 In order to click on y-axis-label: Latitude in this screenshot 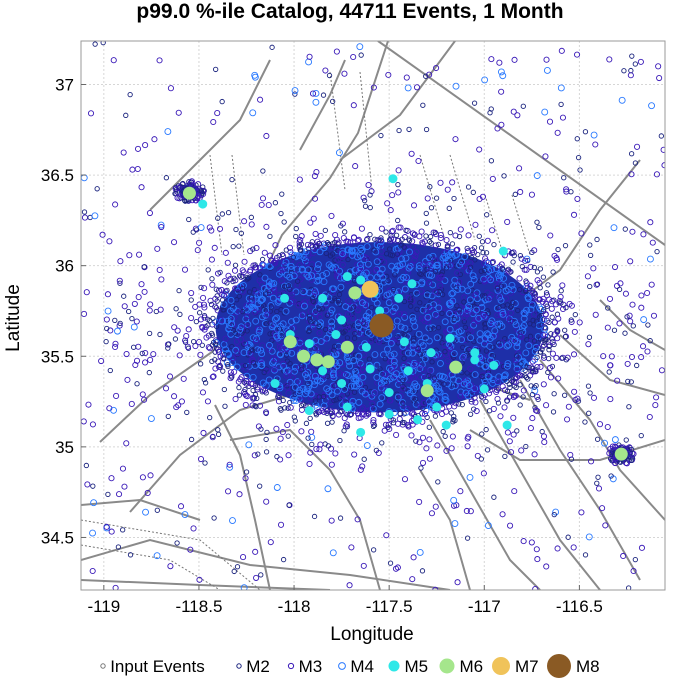, I will do `click(13, 318)`.